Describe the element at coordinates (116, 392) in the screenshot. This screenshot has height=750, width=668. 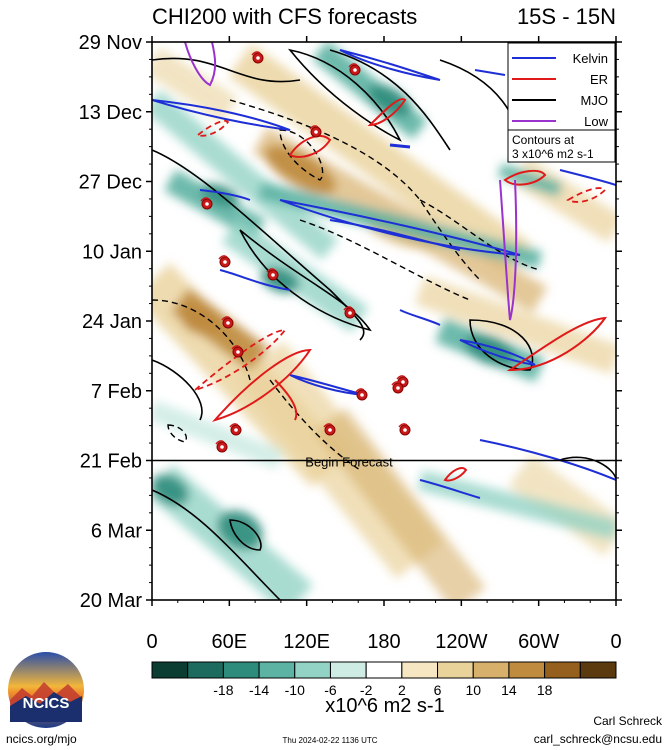
I see `y-tick-label: 7 Feb` at that location.